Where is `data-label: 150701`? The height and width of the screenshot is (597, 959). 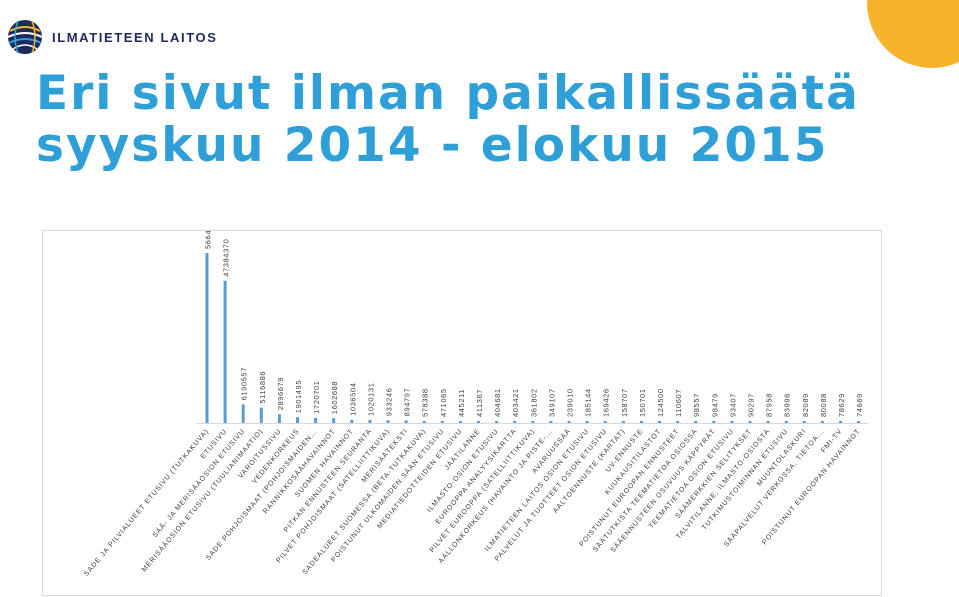 data-label: 150701 is located at coordinates (642, 402).